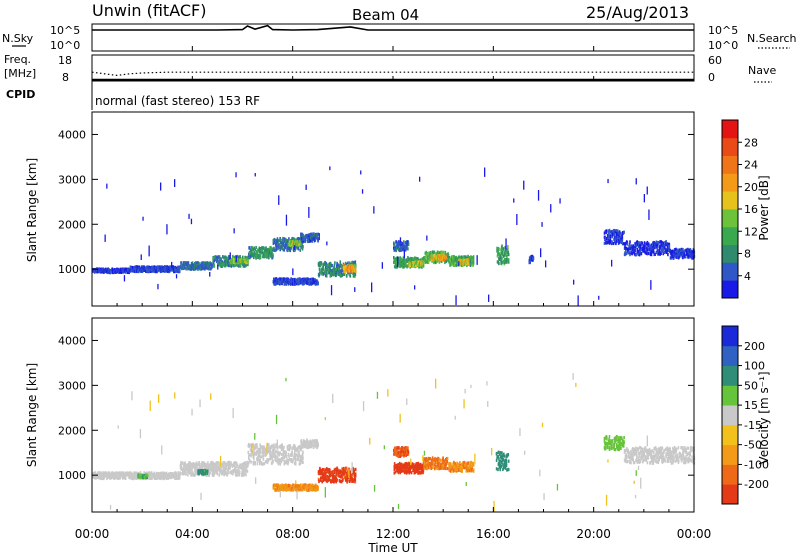 The height and width of the screenshot is (558, 800). What do you see at coordinates (751, 209) in the screenshot?
I see `colorbar-tick-label: 16` at bounding box center [751, 209].